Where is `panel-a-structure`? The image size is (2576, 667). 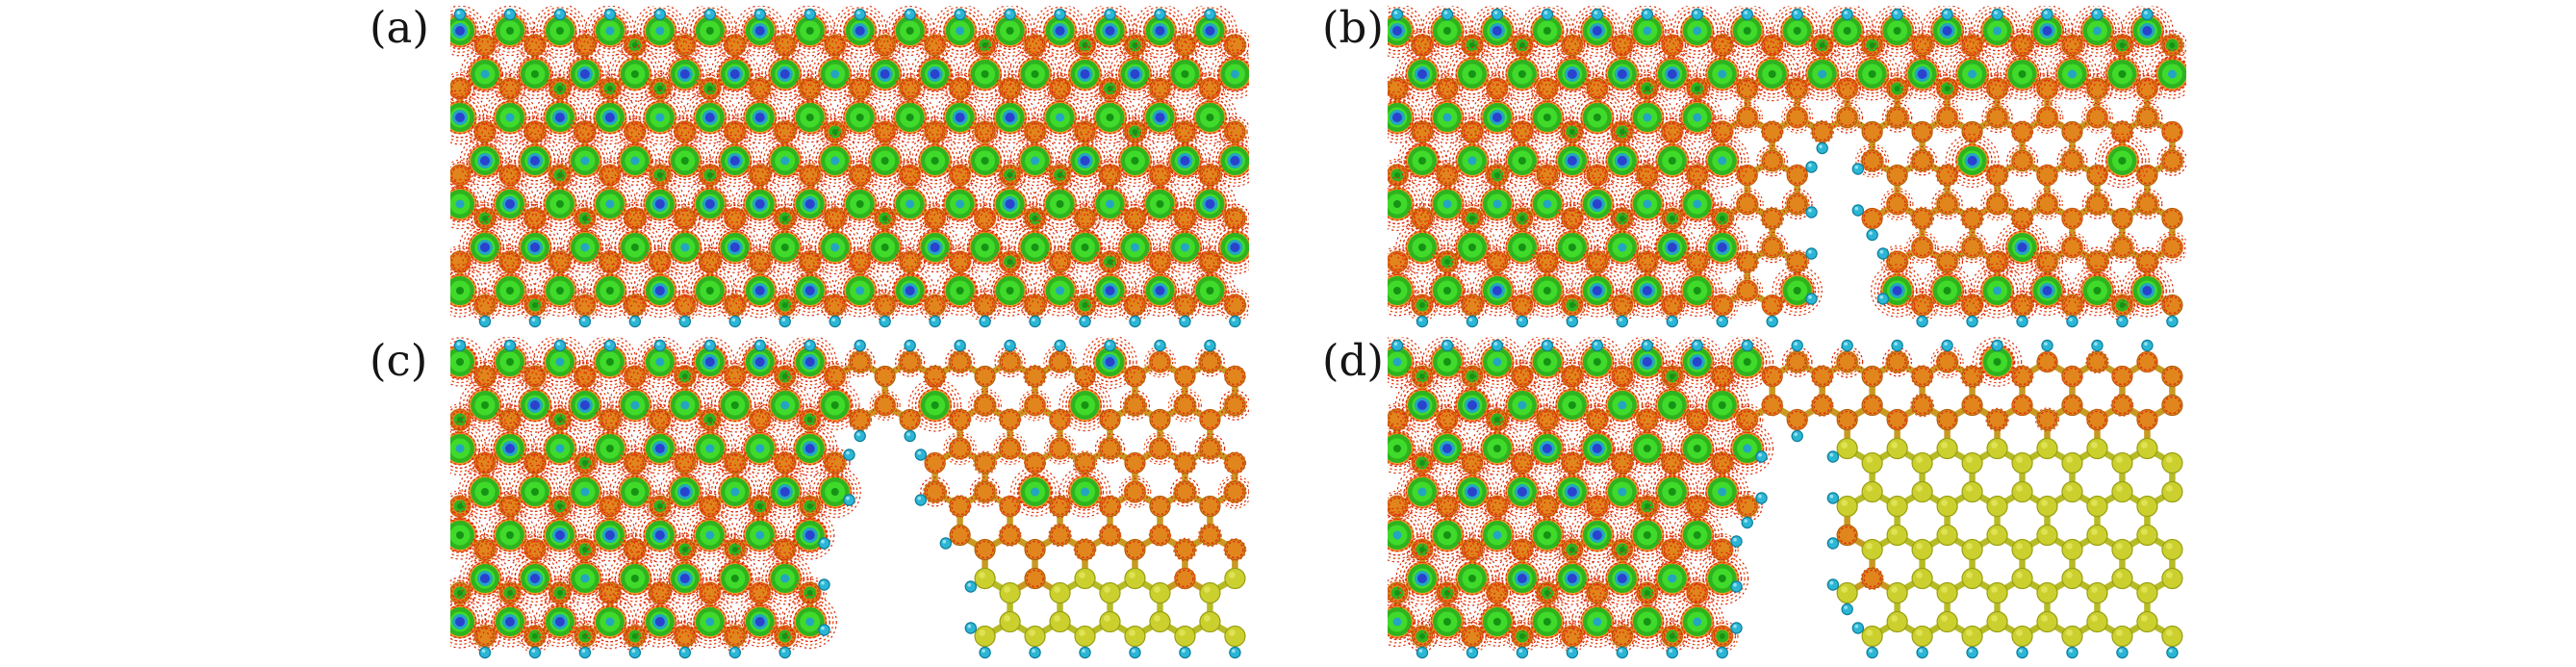
panel-a-structure is located at coordinates (849, 167).